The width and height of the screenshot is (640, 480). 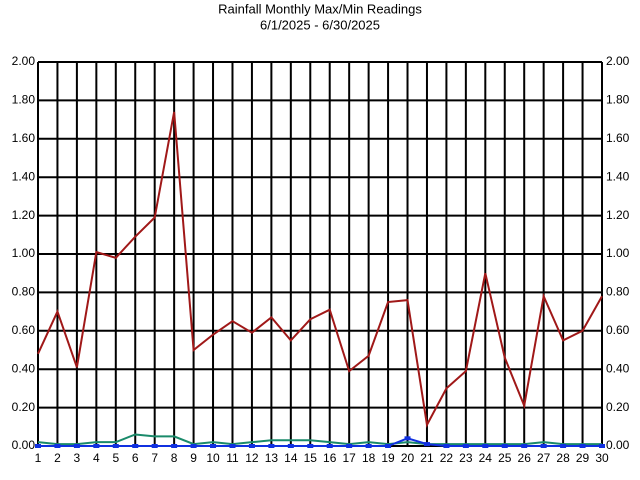 What do you see at coordinates (618, 253) in the screenshot?
I see `y2-tick-label: 1.00` at bounding box center [618, 253].